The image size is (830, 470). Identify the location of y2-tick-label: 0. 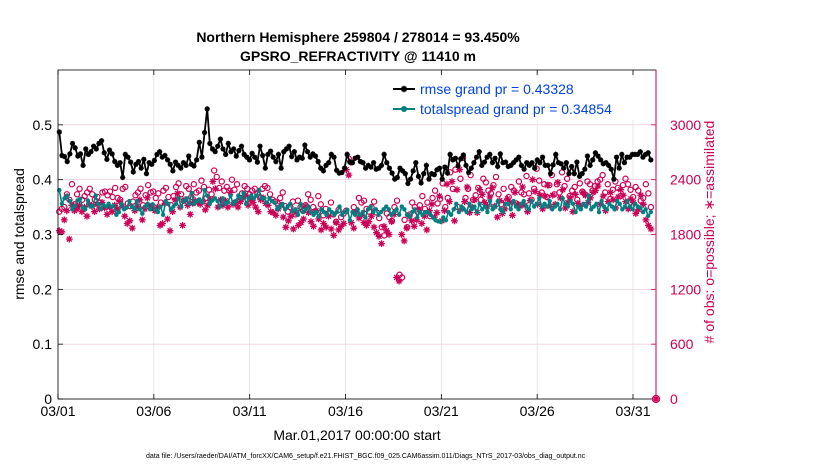
(674, 399).